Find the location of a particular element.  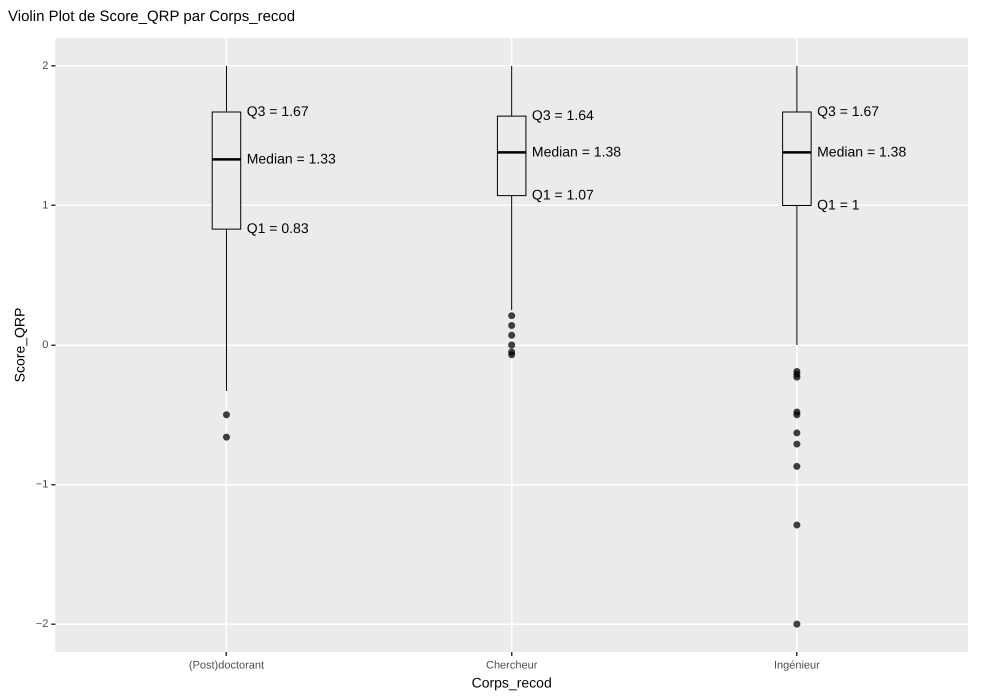

y-tick-label: 1 is located at coordinates (45, 205).